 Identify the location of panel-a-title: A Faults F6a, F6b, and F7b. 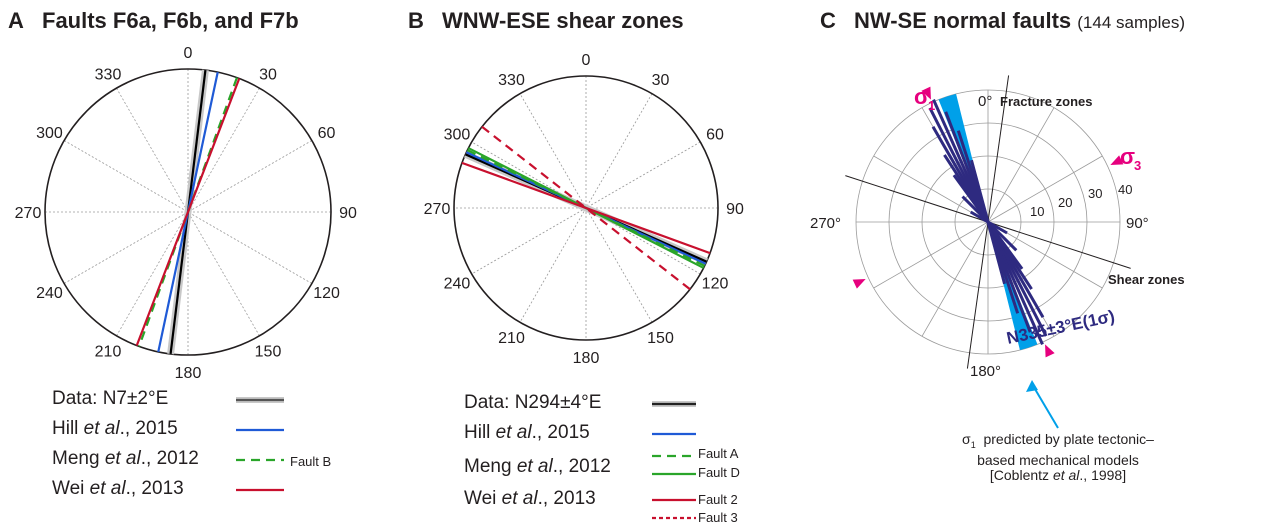
(153, 21).